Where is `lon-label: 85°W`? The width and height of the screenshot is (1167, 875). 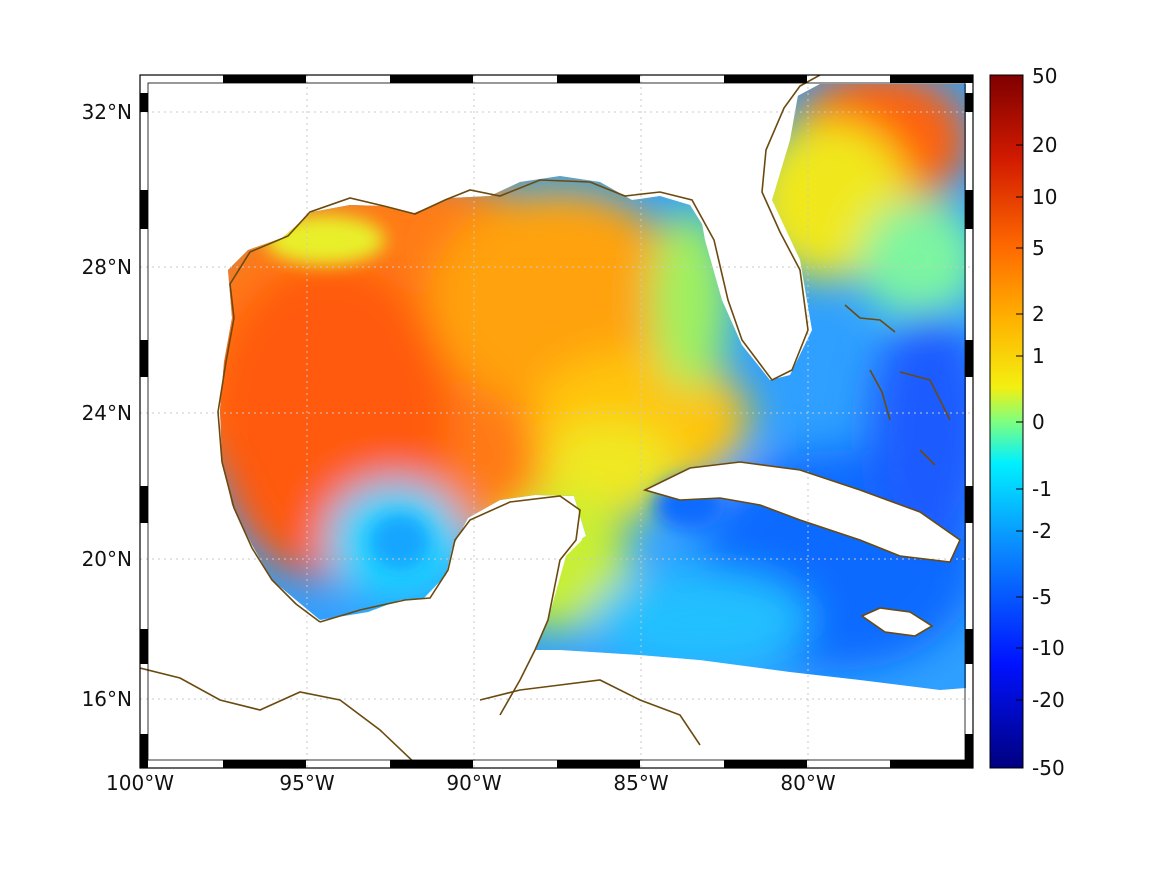 lon-label: 85°W is located at coordinates (640, 783).